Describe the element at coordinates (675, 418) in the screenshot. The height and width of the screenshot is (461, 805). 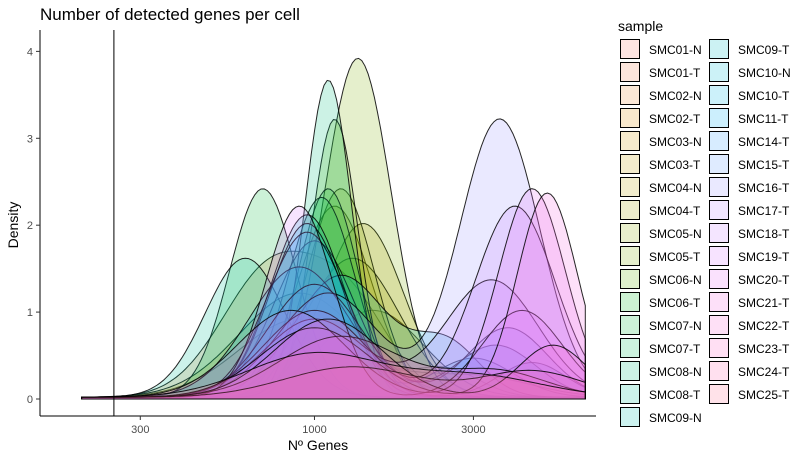
I see `legend-label: SMC09-N` at that location.